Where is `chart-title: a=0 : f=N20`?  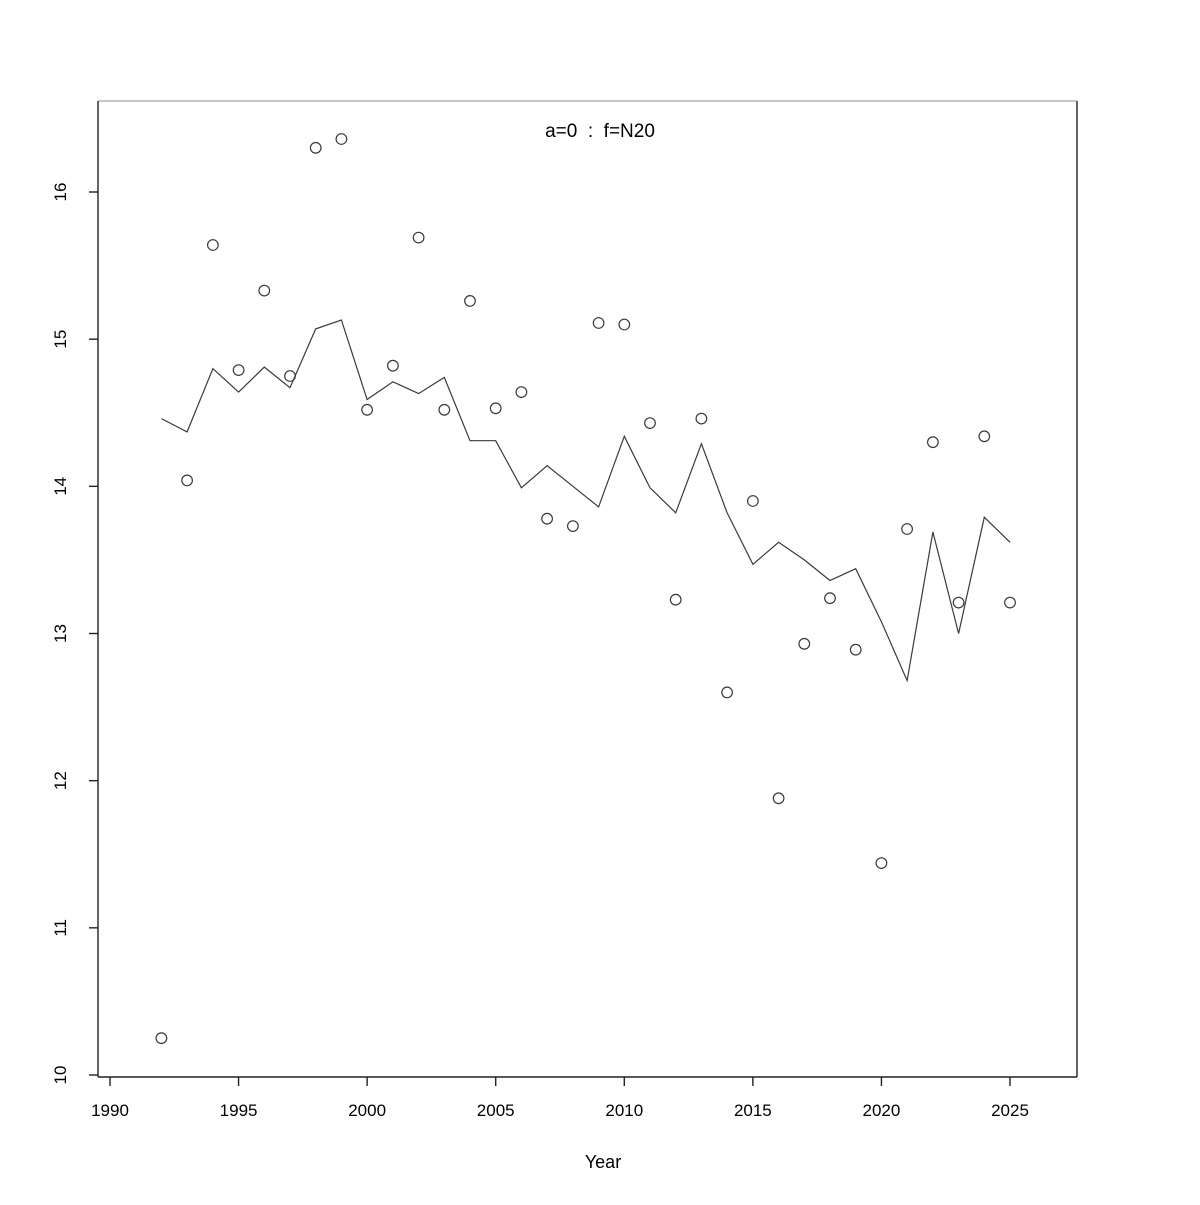 chart-title: a=0 : f=N20 is located at coordinates (600, 131).